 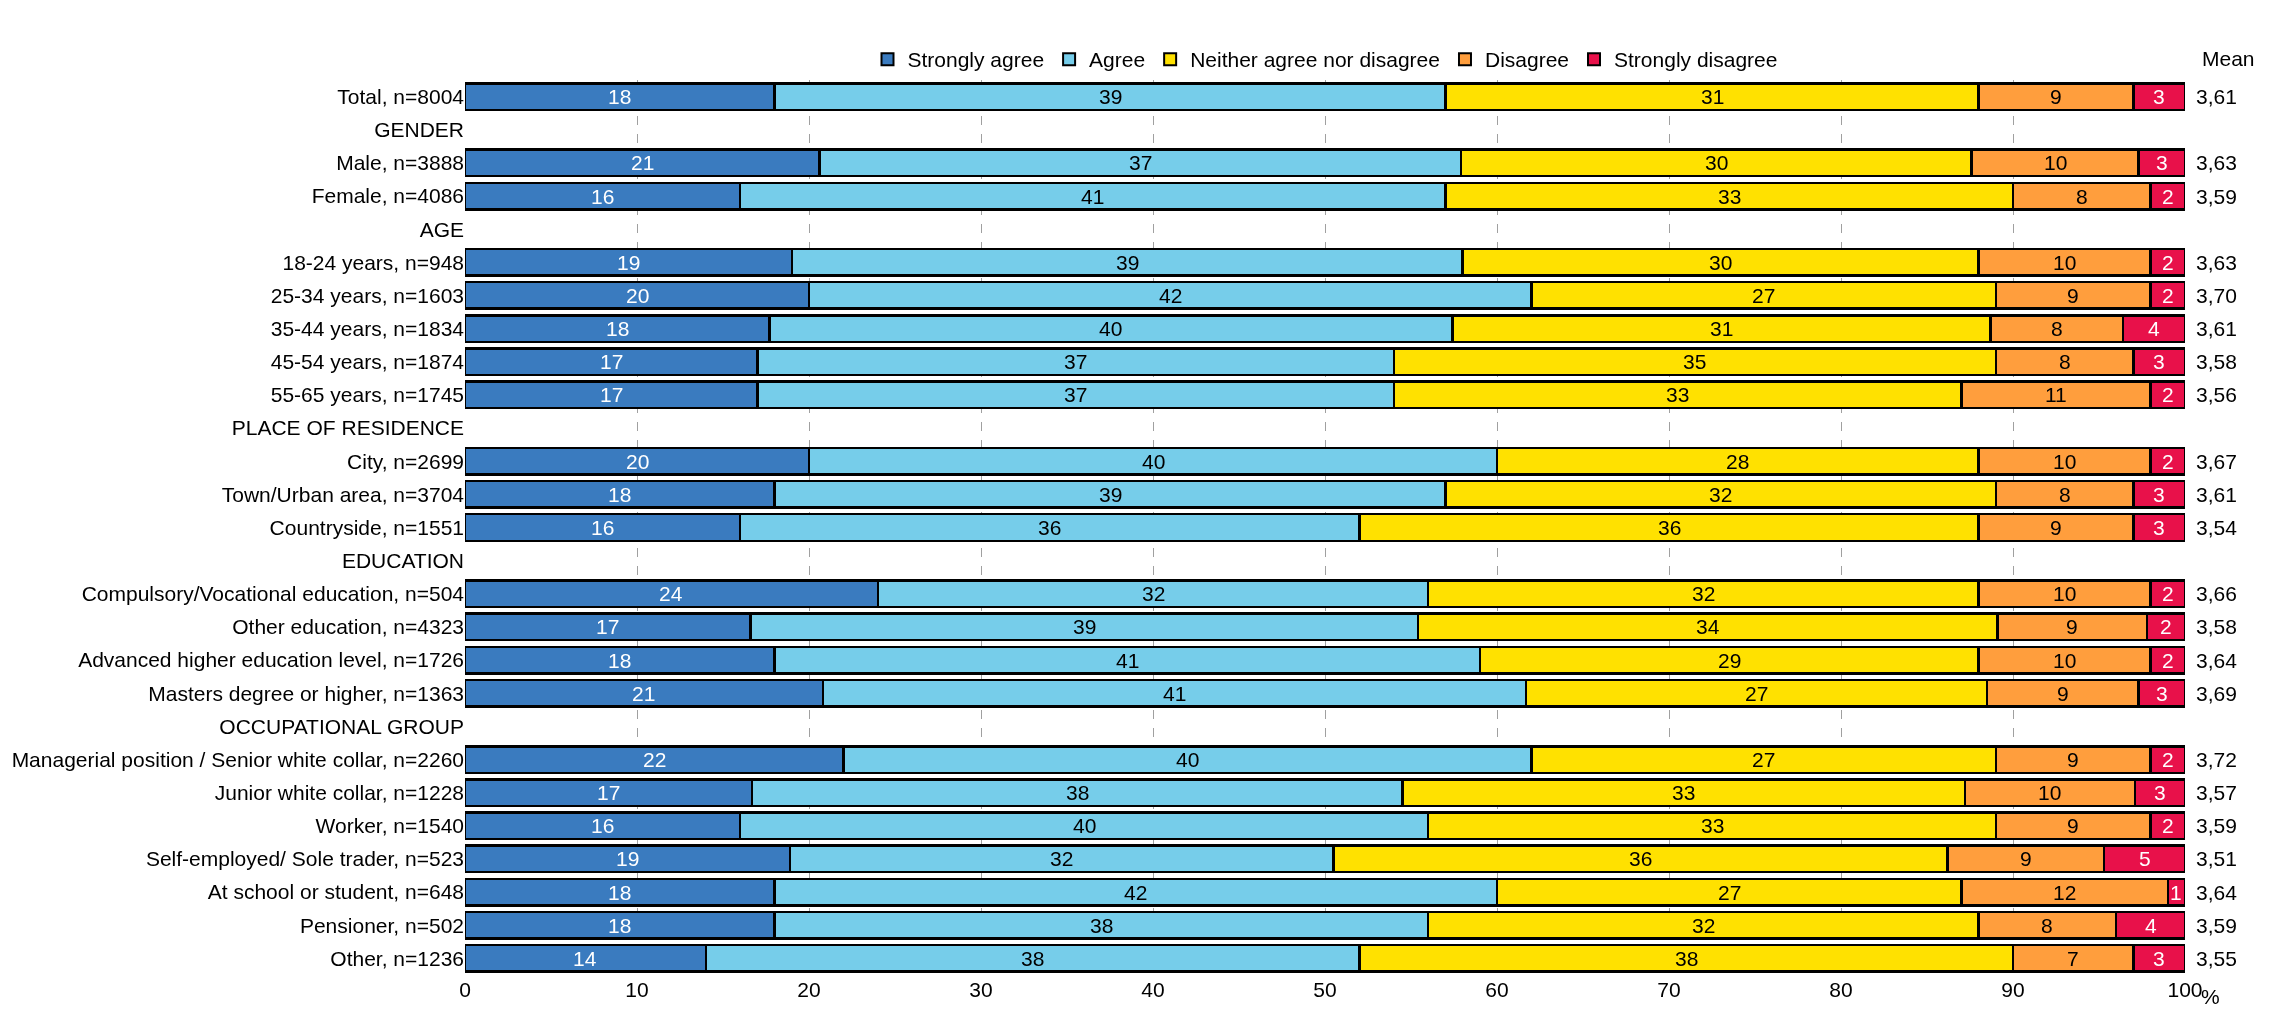 I want to click on y-tick-label: Self-employed/ Sole trader, n=523, so click(x=304, y=859).